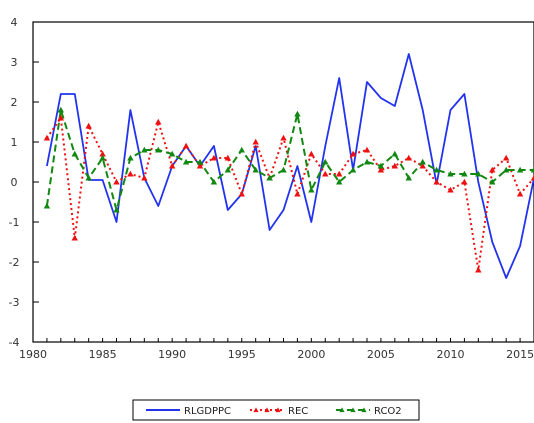 The image size is (534, 423). I want to click on x-tick-label: 2015, so click(520, 354).